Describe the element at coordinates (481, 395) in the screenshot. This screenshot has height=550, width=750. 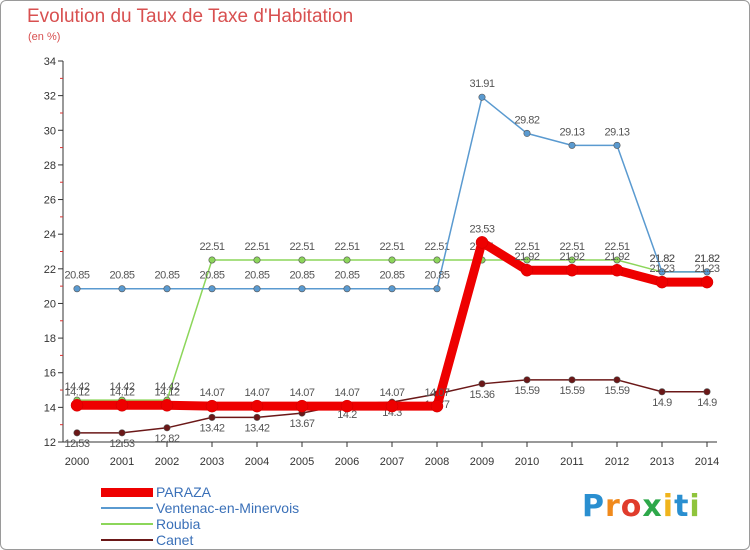
I see `data-label: 15.36` at that location.